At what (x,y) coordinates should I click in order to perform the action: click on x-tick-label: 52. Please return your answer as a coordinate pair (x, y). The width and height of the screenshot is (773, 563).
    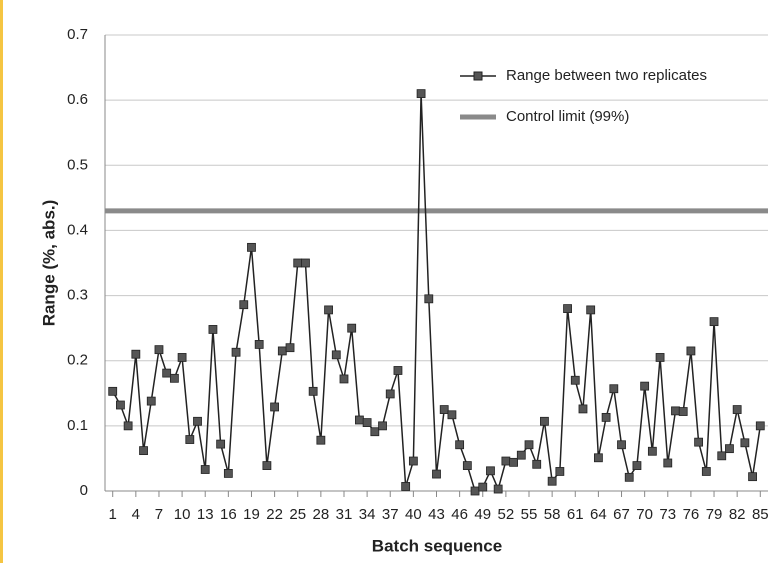
    Looking at the image, I should click on (506, 514).